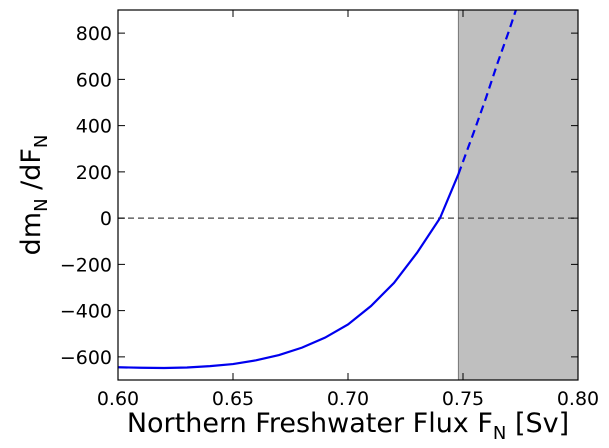 The height and width of the screenshot is (448, 609). What do you see at coordinates (348, 399) in the screenshot?
I see `x-tick-label: 0.70` at bounding box center [348, 399].